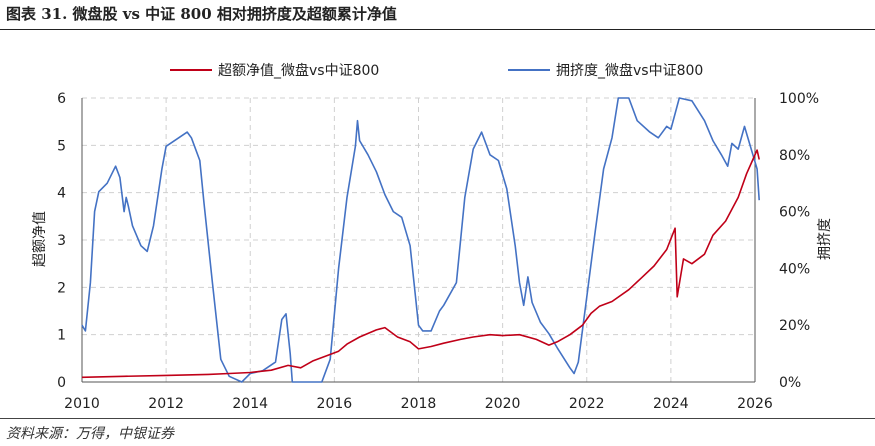 The image size is (875, 446). Describe the element at coordinates (40, 239) in the screenshot. I see `y-axis-left-label: 超额净值` at that location.